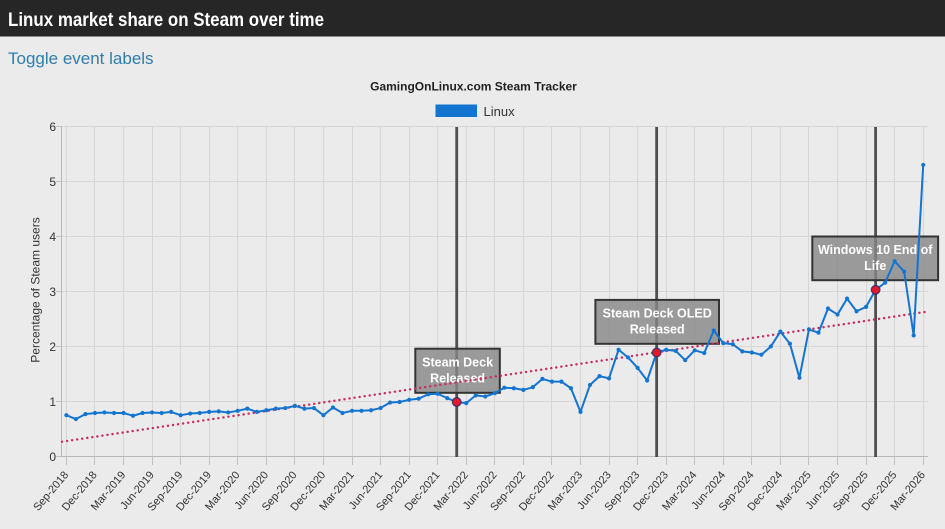 Image resolution: width=945 pixels, height=529 pixels. What do you see at coordinates (500, 111) in the screenshot?
I see `svg-text: Linux` at bounding box center [500, 111].